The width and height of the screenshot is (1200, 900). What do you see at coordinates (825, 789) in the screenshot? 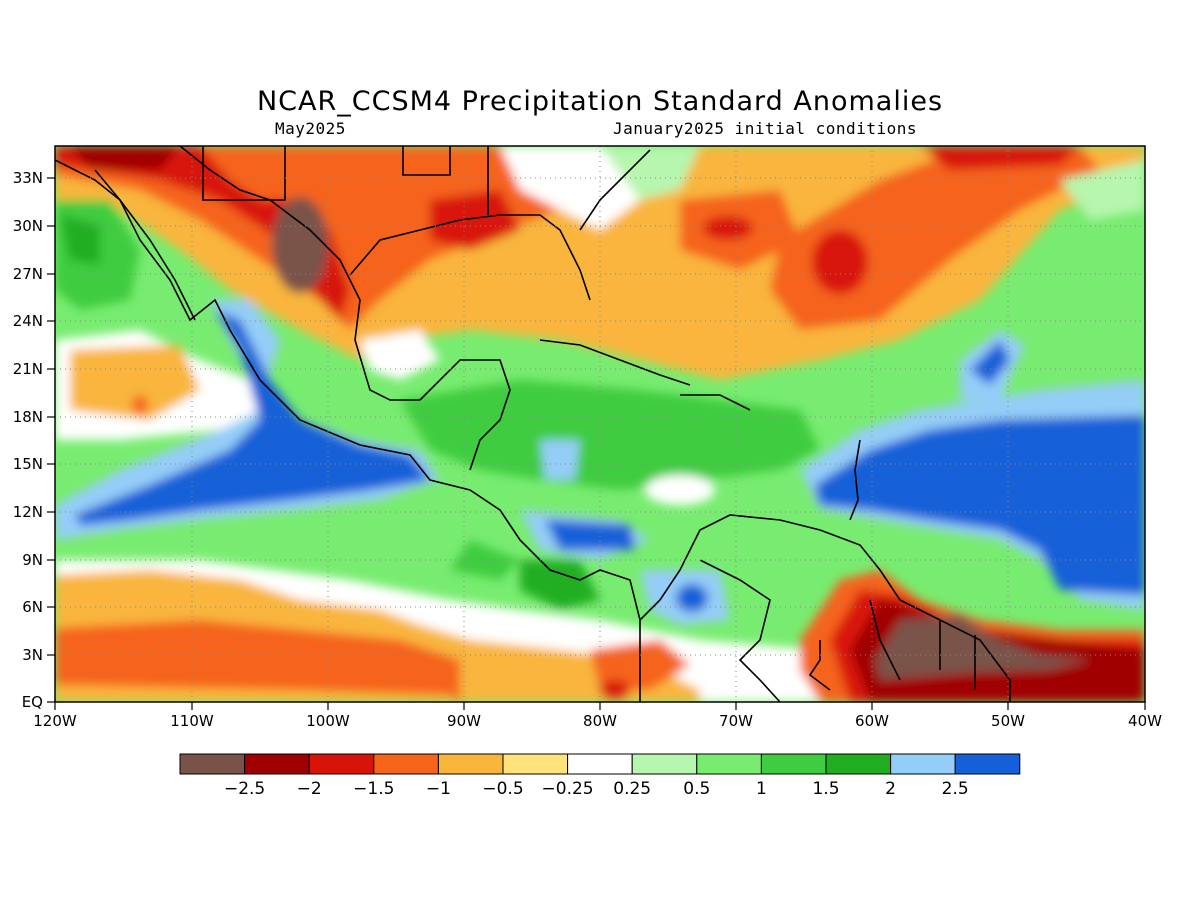
I see `legend-label: 1.5` at bounding box center [825, 789].